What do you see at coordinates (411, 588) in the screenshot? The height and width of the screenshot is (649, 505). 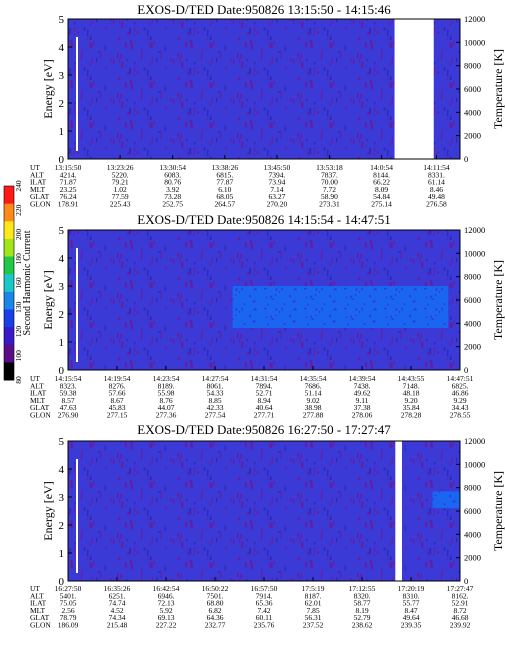 I see `ephemeris-value: 17:20:19` at bounding box center [411, 588].